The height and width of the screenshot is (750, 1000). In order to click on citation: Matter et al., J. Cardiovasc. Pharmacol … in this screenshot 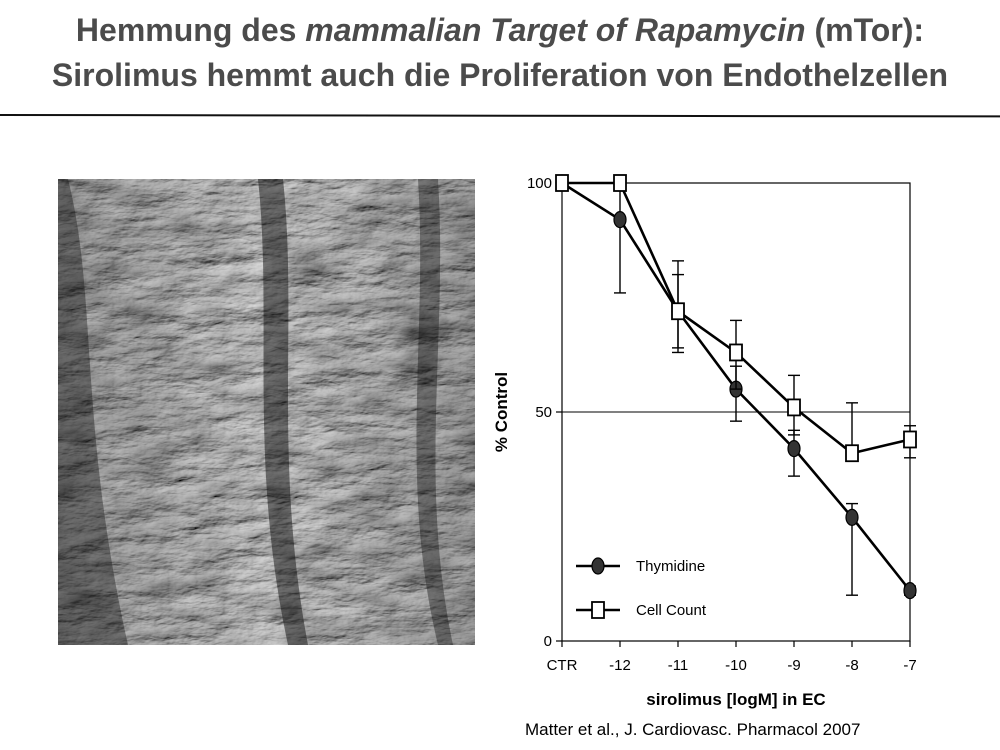, I will do `click(693, 729)`.